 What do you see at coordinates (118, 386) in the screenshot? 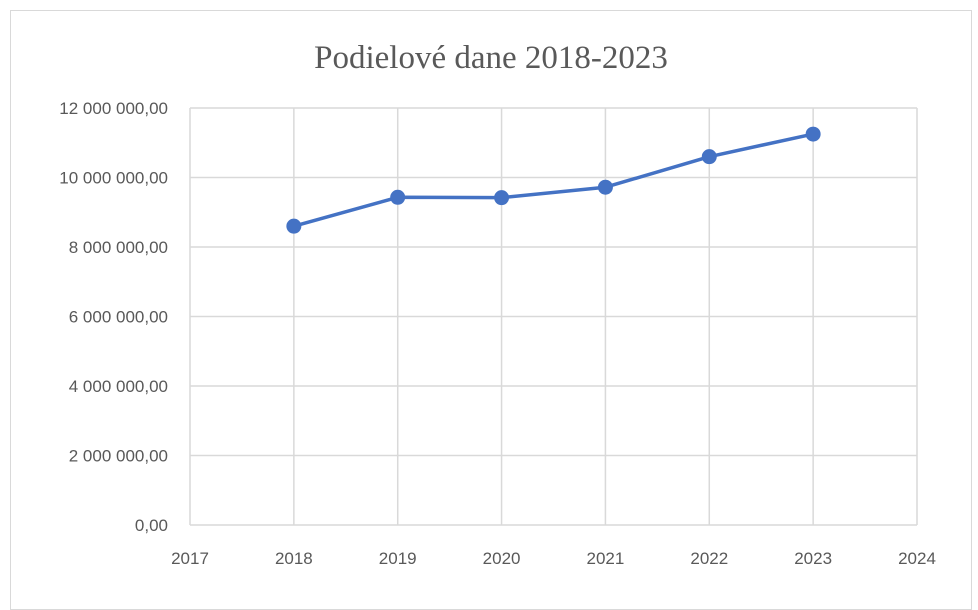
I see `y-tick-label: 4 000 000,00` at bounding box center [118, 386].